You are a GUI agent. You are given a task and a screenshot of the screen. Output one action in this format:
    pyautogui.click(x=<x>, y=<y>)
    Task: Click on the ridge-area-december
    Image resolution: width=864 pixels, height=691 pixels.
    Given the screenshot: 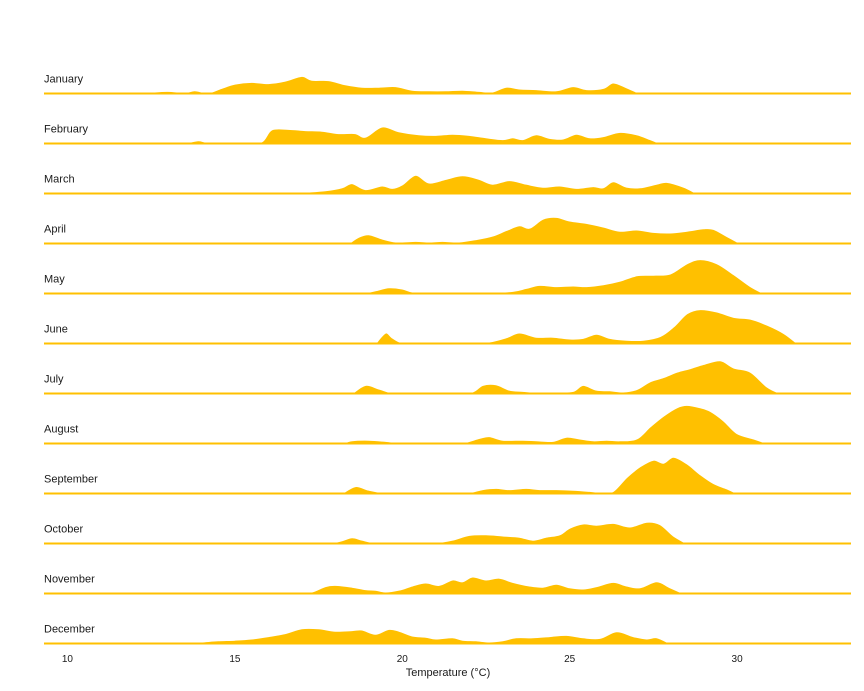 What is the action you would take?
    pyautogui.click(x=402, y=636)
    